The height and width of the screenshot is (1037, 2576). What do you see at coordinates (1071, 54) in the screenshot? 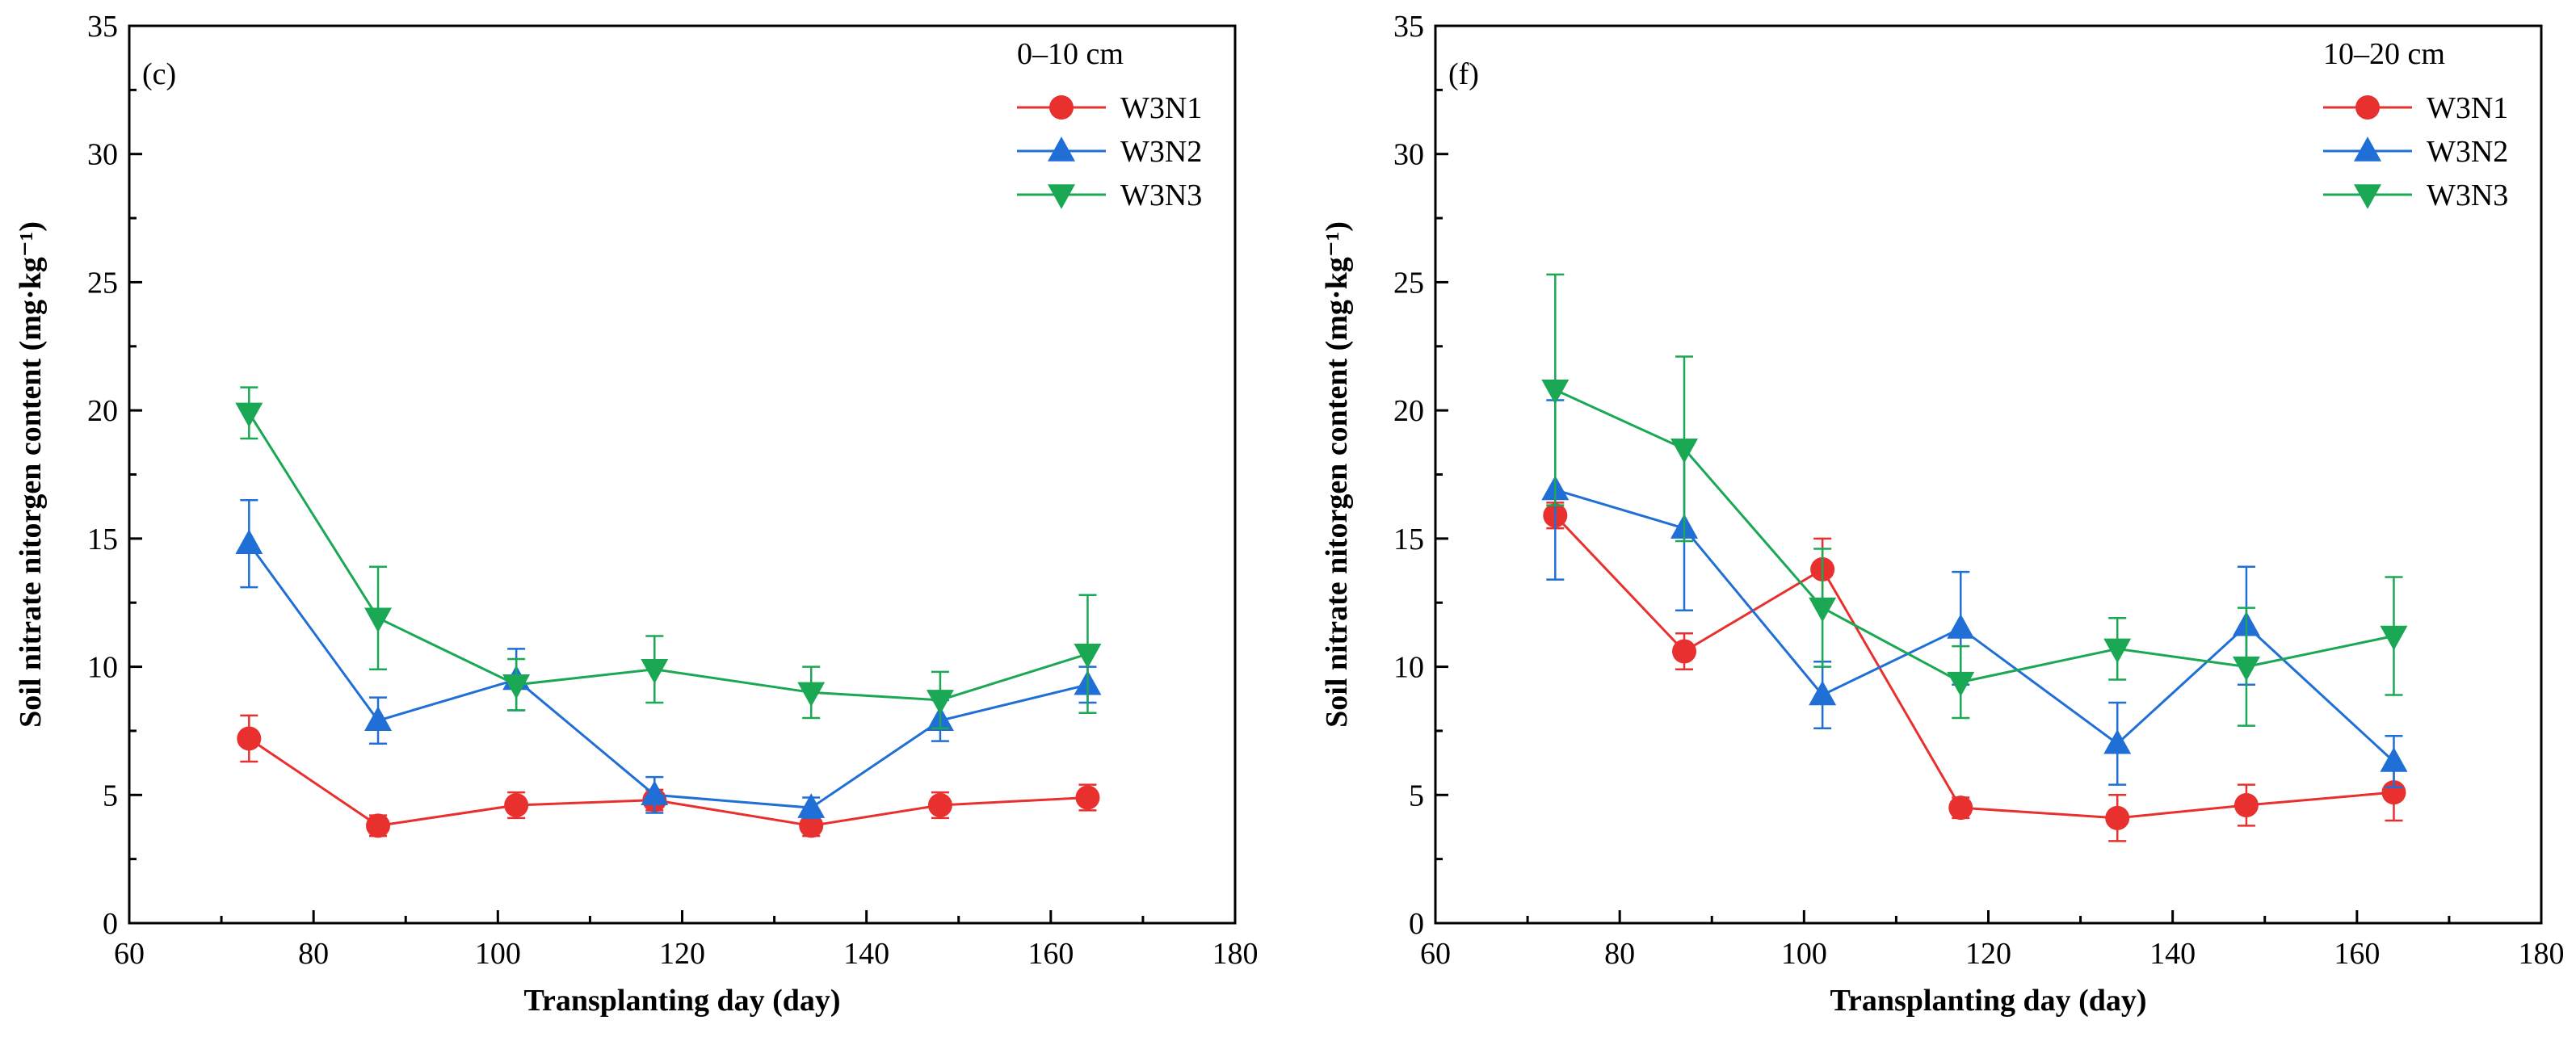
I see `legend-title: 0–10 cm` at bounding box center [1071, 54].